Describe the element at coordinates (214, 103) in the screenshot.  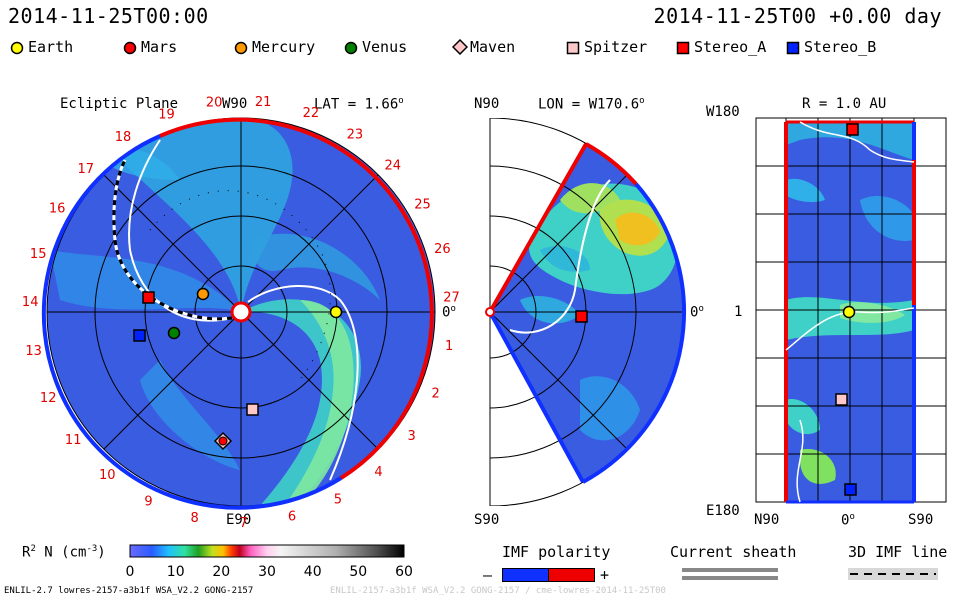
I see `carrington-label: 20` at that location.